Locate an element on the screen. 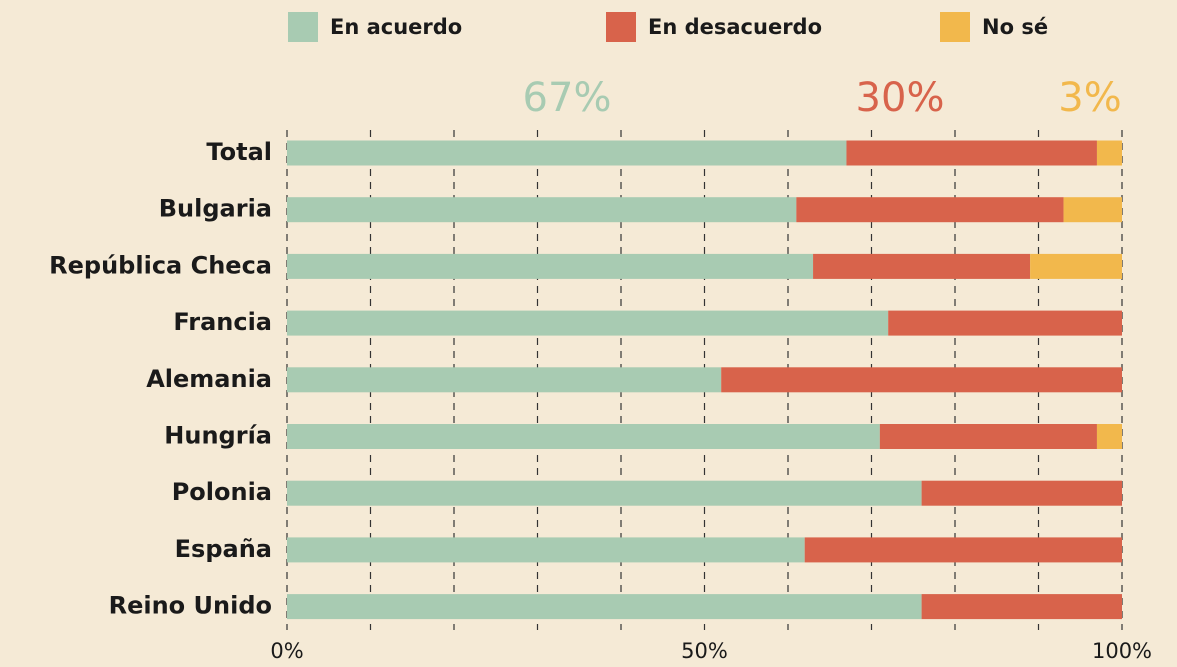 The width and height of the screenshot is (1177, 667). category-label: Francia is located at coordinates (222, 322).